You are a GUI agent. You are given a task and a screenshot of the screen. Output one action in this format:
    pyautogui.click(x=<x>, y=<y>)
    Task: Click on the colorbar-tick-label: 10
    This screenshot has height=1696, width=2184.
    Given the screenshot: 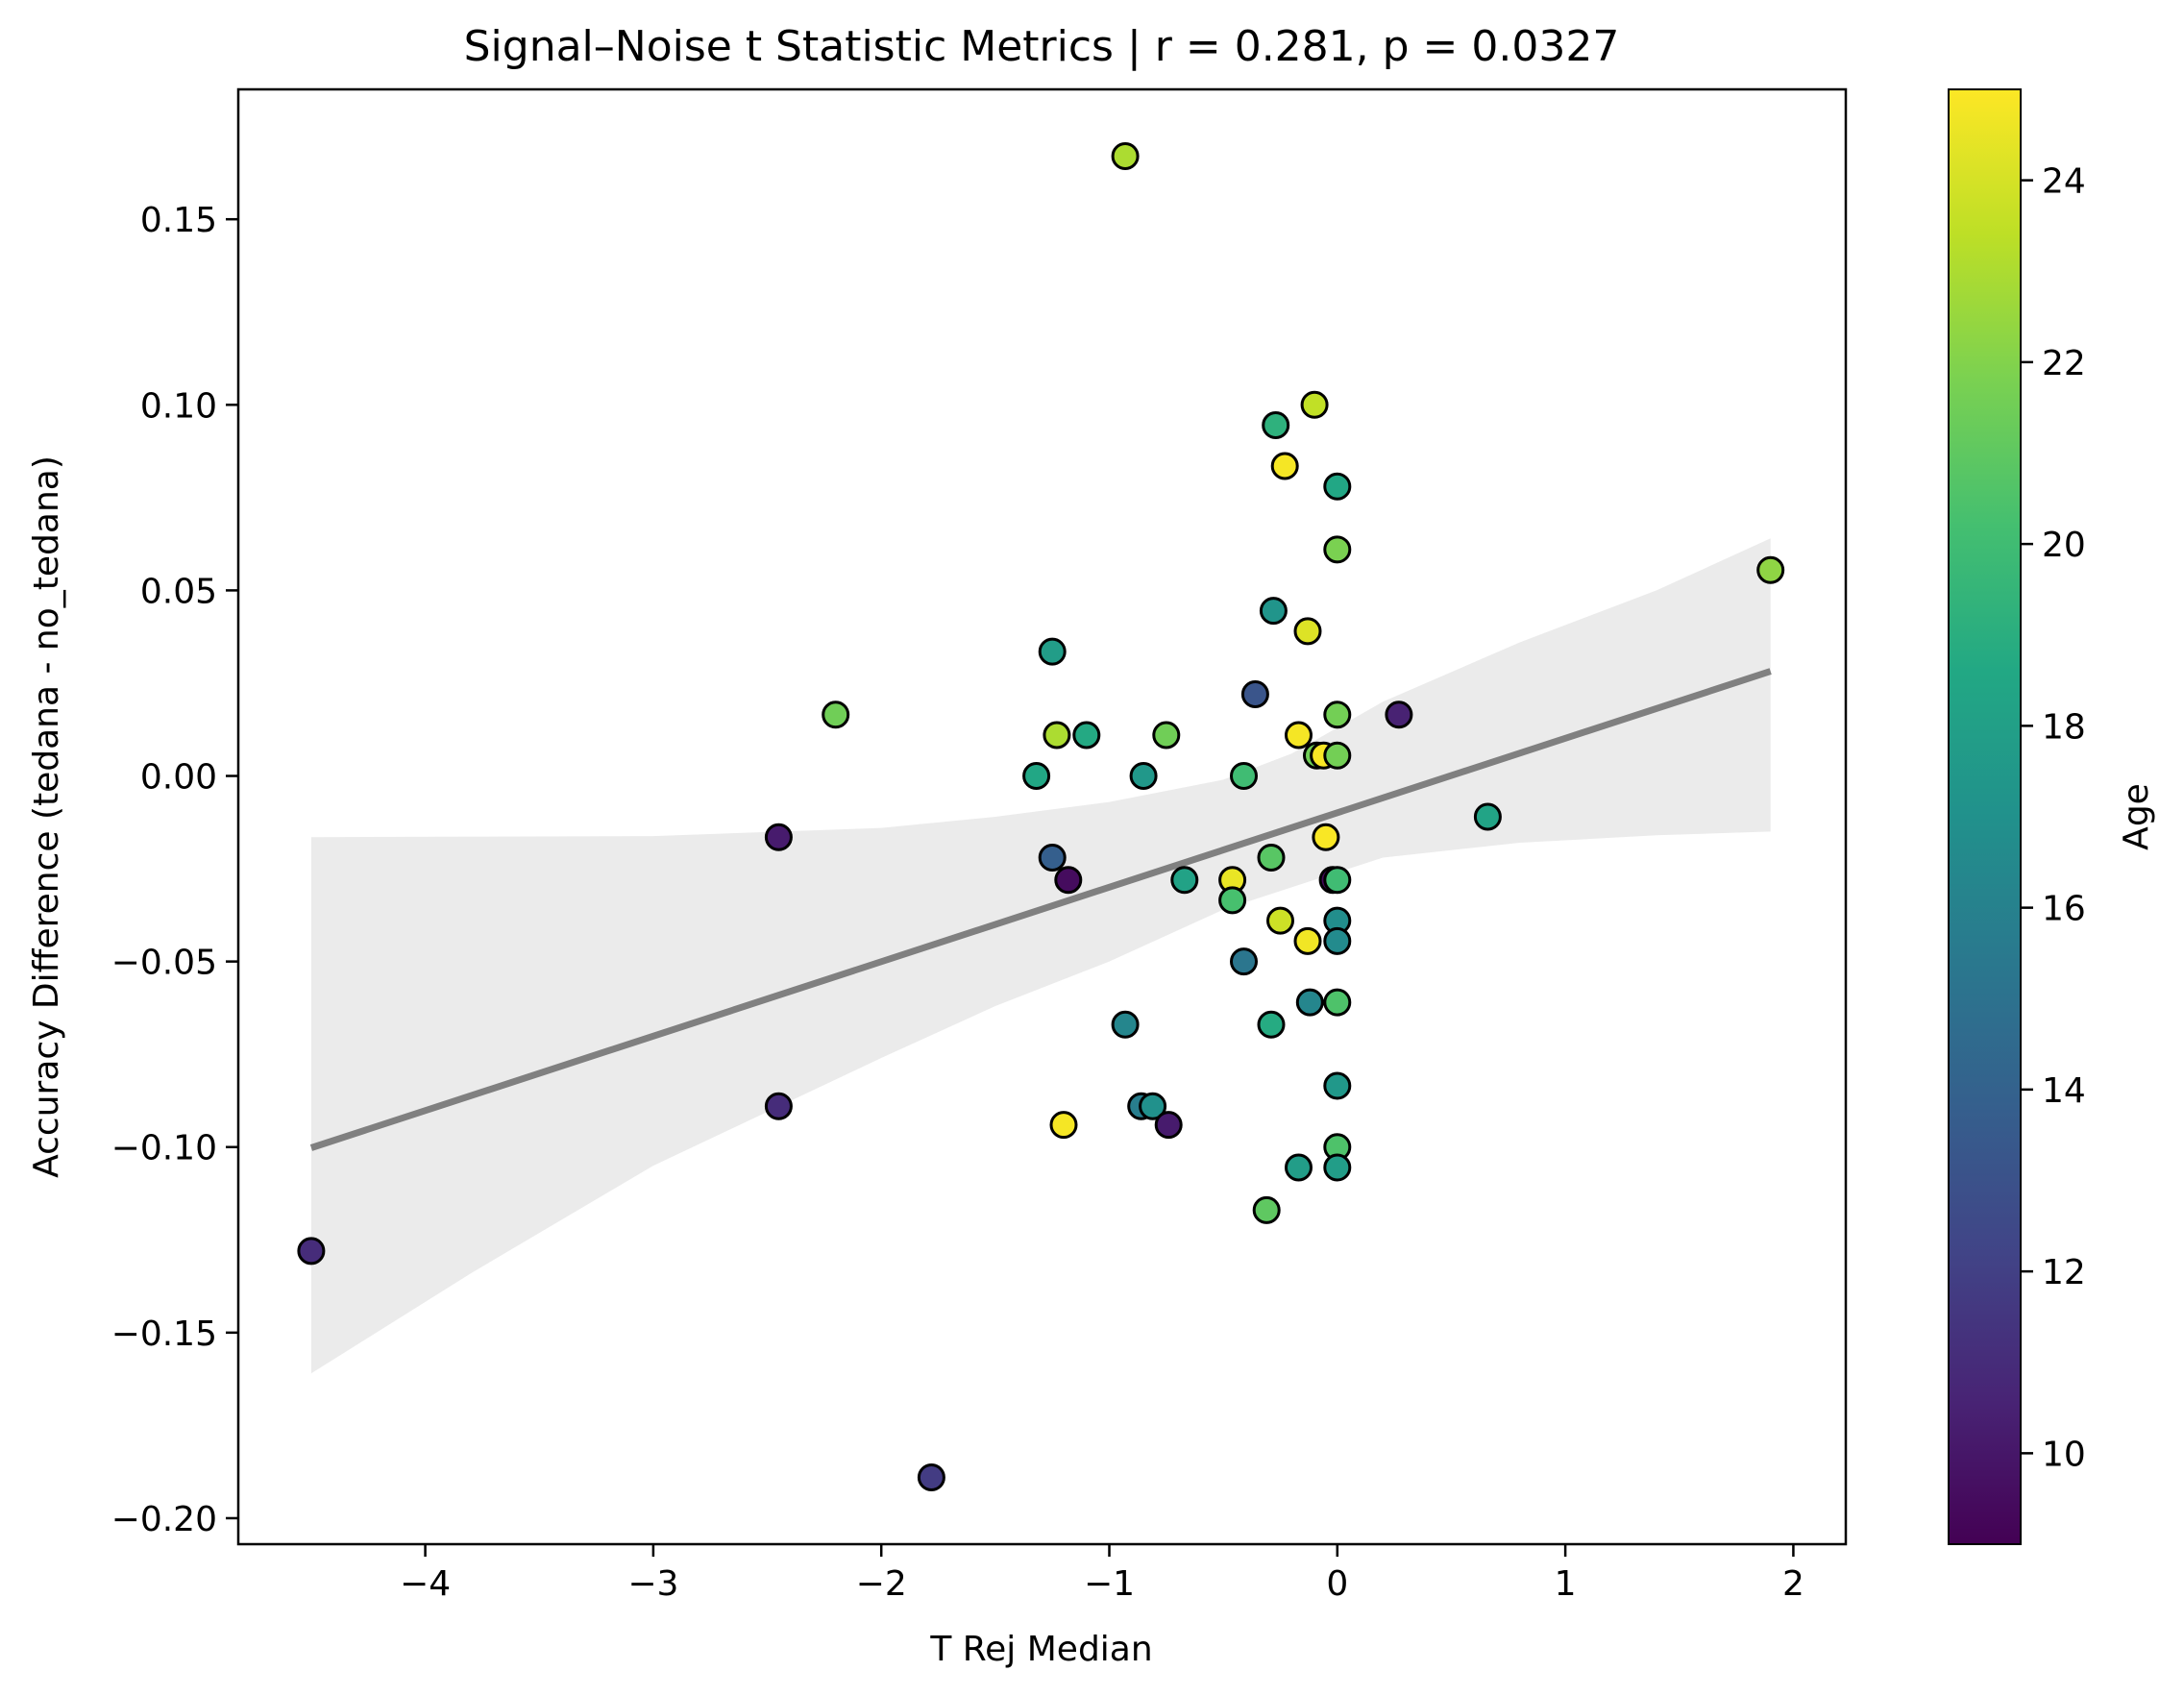 What is the action you would take?
    pyautogui.click(x=2064, y=1454)
    